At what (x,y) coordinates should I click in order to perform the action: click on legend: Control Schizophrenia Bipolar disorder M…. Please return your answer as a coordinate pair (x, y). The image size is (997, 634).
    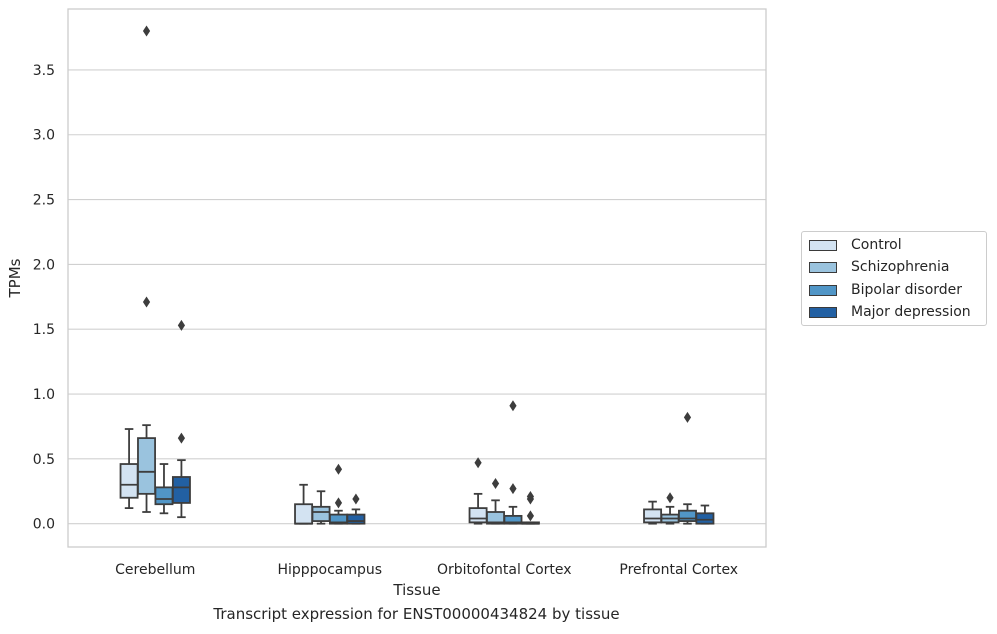
    Looking at the image, I should click on (894, 278).